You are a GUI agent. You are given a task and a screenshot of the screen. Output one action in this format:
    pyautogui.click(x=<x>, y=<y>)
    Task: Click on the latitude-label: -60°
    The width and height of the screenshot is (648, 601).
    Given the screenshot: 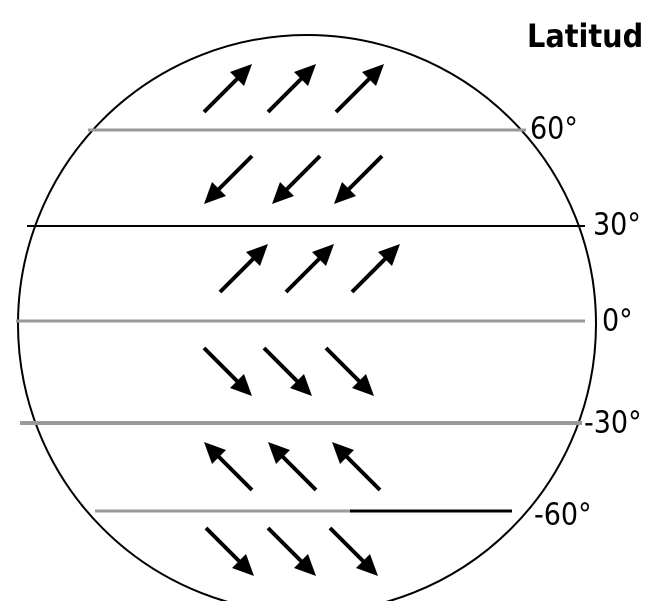 What is the action you would take?
    pyautogui.click(x=563, y=515)
    